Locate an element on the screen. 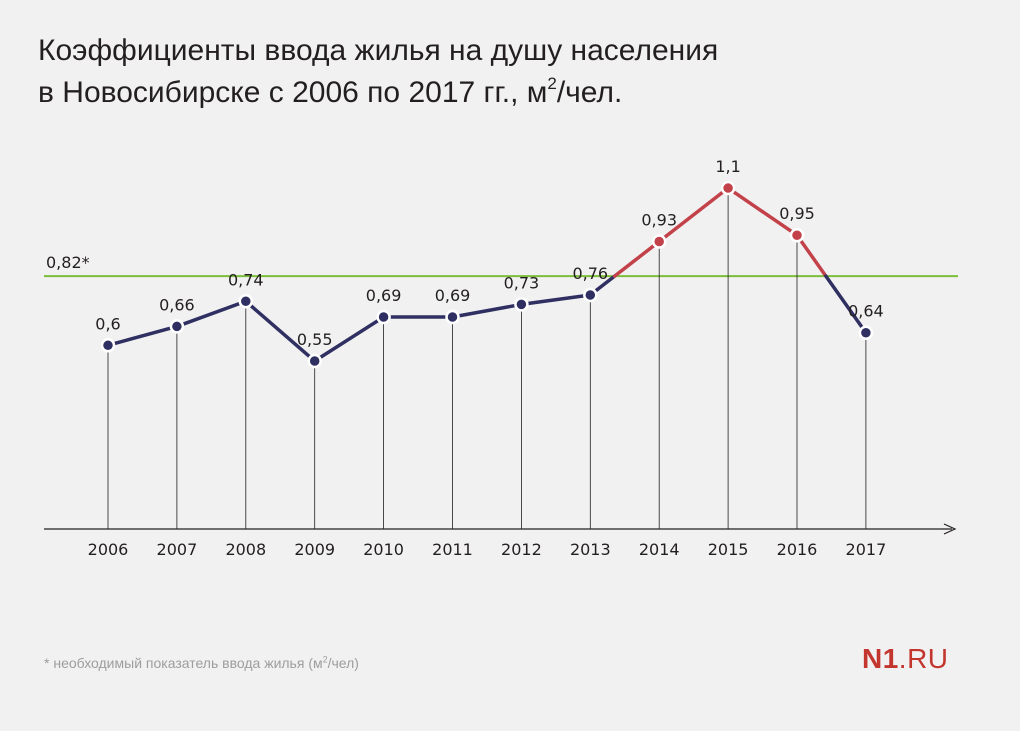 The width and height of the screenshot is (1020, 731). x-tick-label: 2012 is located at coordinates (521, 549).